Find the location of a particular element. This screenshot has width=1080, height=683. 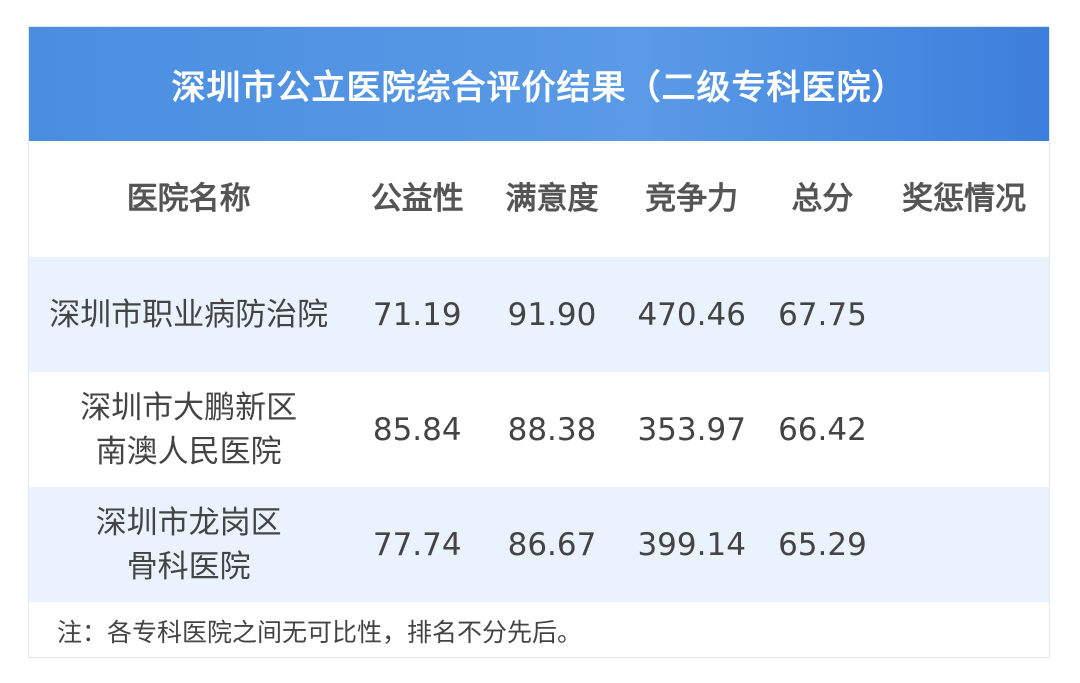

cell-satisfaction: 91.90 is located at coordinates (552, 314).